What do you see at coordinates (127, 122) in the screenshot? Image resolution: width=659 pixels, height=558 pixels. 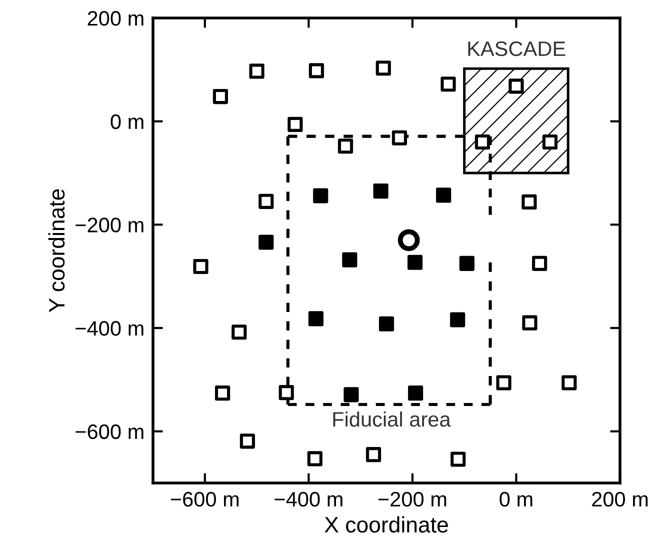 I see `y-tick-label: 0 m` at bounding box center [127, 122].